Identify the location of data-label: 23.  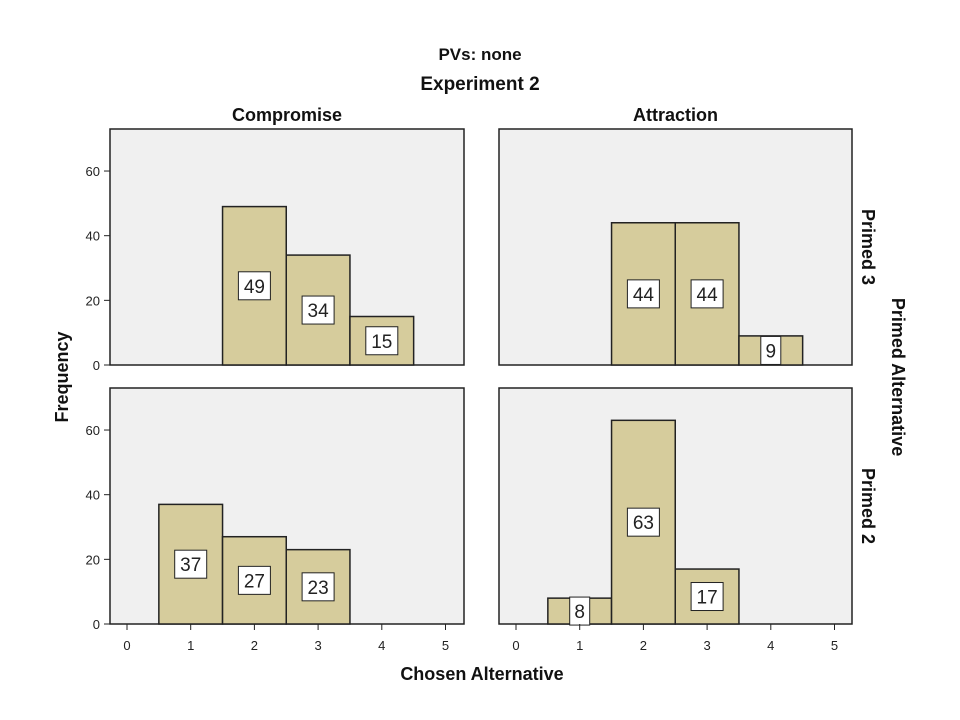
(318, 588).